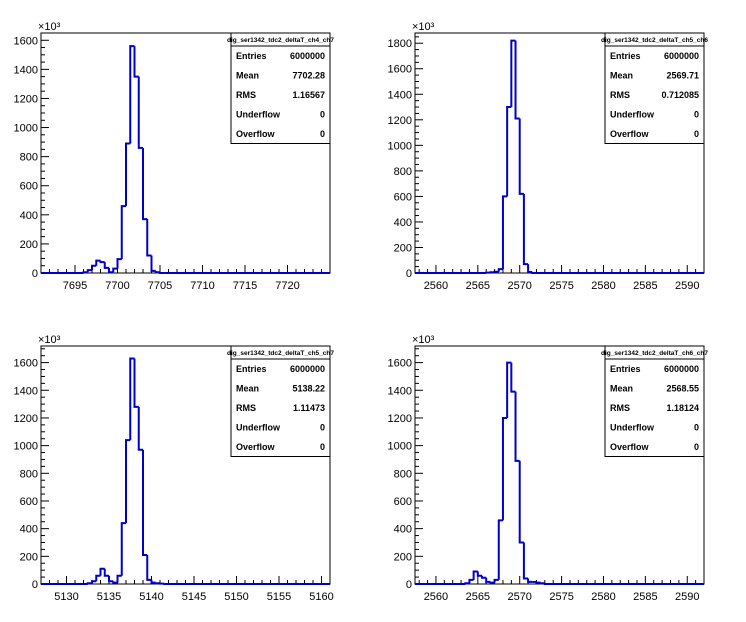  What do you see at coordinates (654, 353) in the screenshot?
I see `stats-title: dig_ser1342_tdc2_deltaT_ch6_ch7` at bounding box center [654, 353].